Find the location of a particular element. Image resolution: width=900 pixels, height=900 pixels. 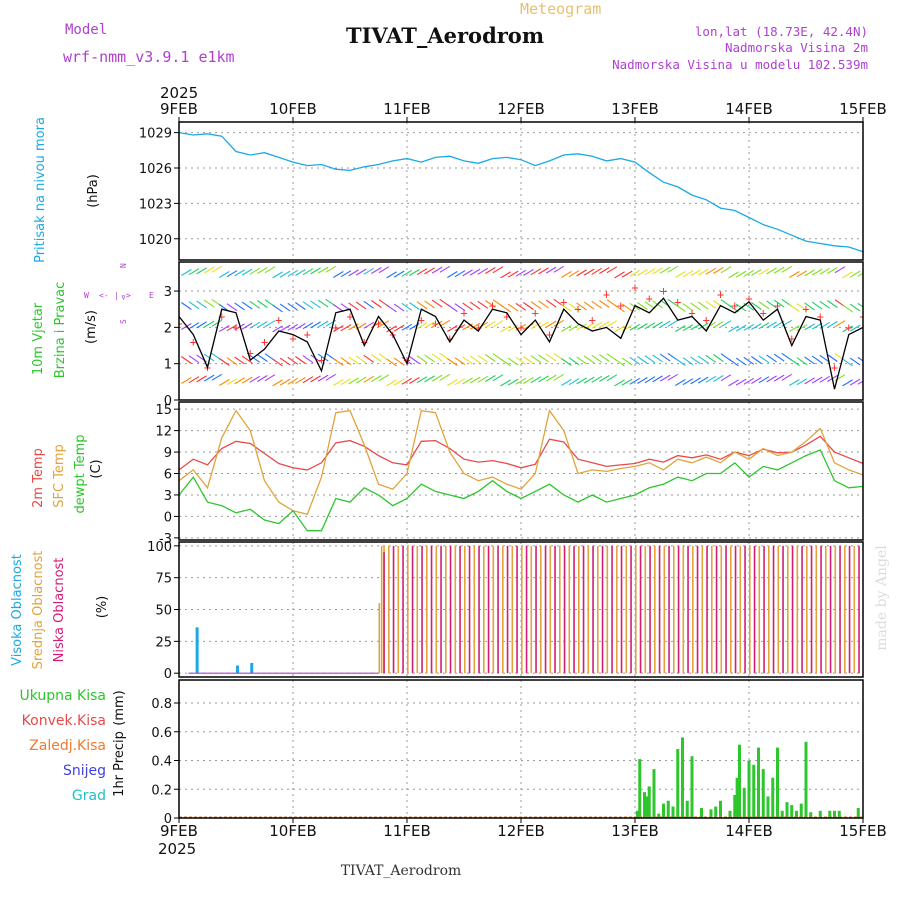

panel-temperature: -3 0 3 6 9 12 15 is located at coordinates (509, 474).